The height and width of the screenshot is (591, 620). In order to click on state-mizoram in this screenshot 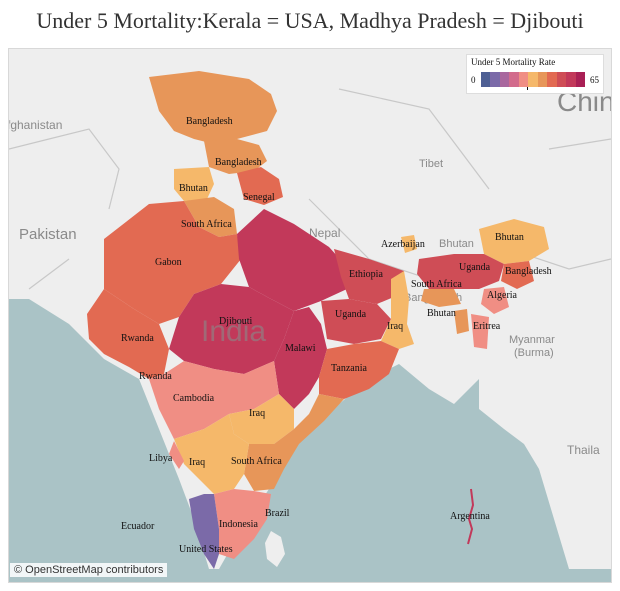, I will do `click(480, 331)`.